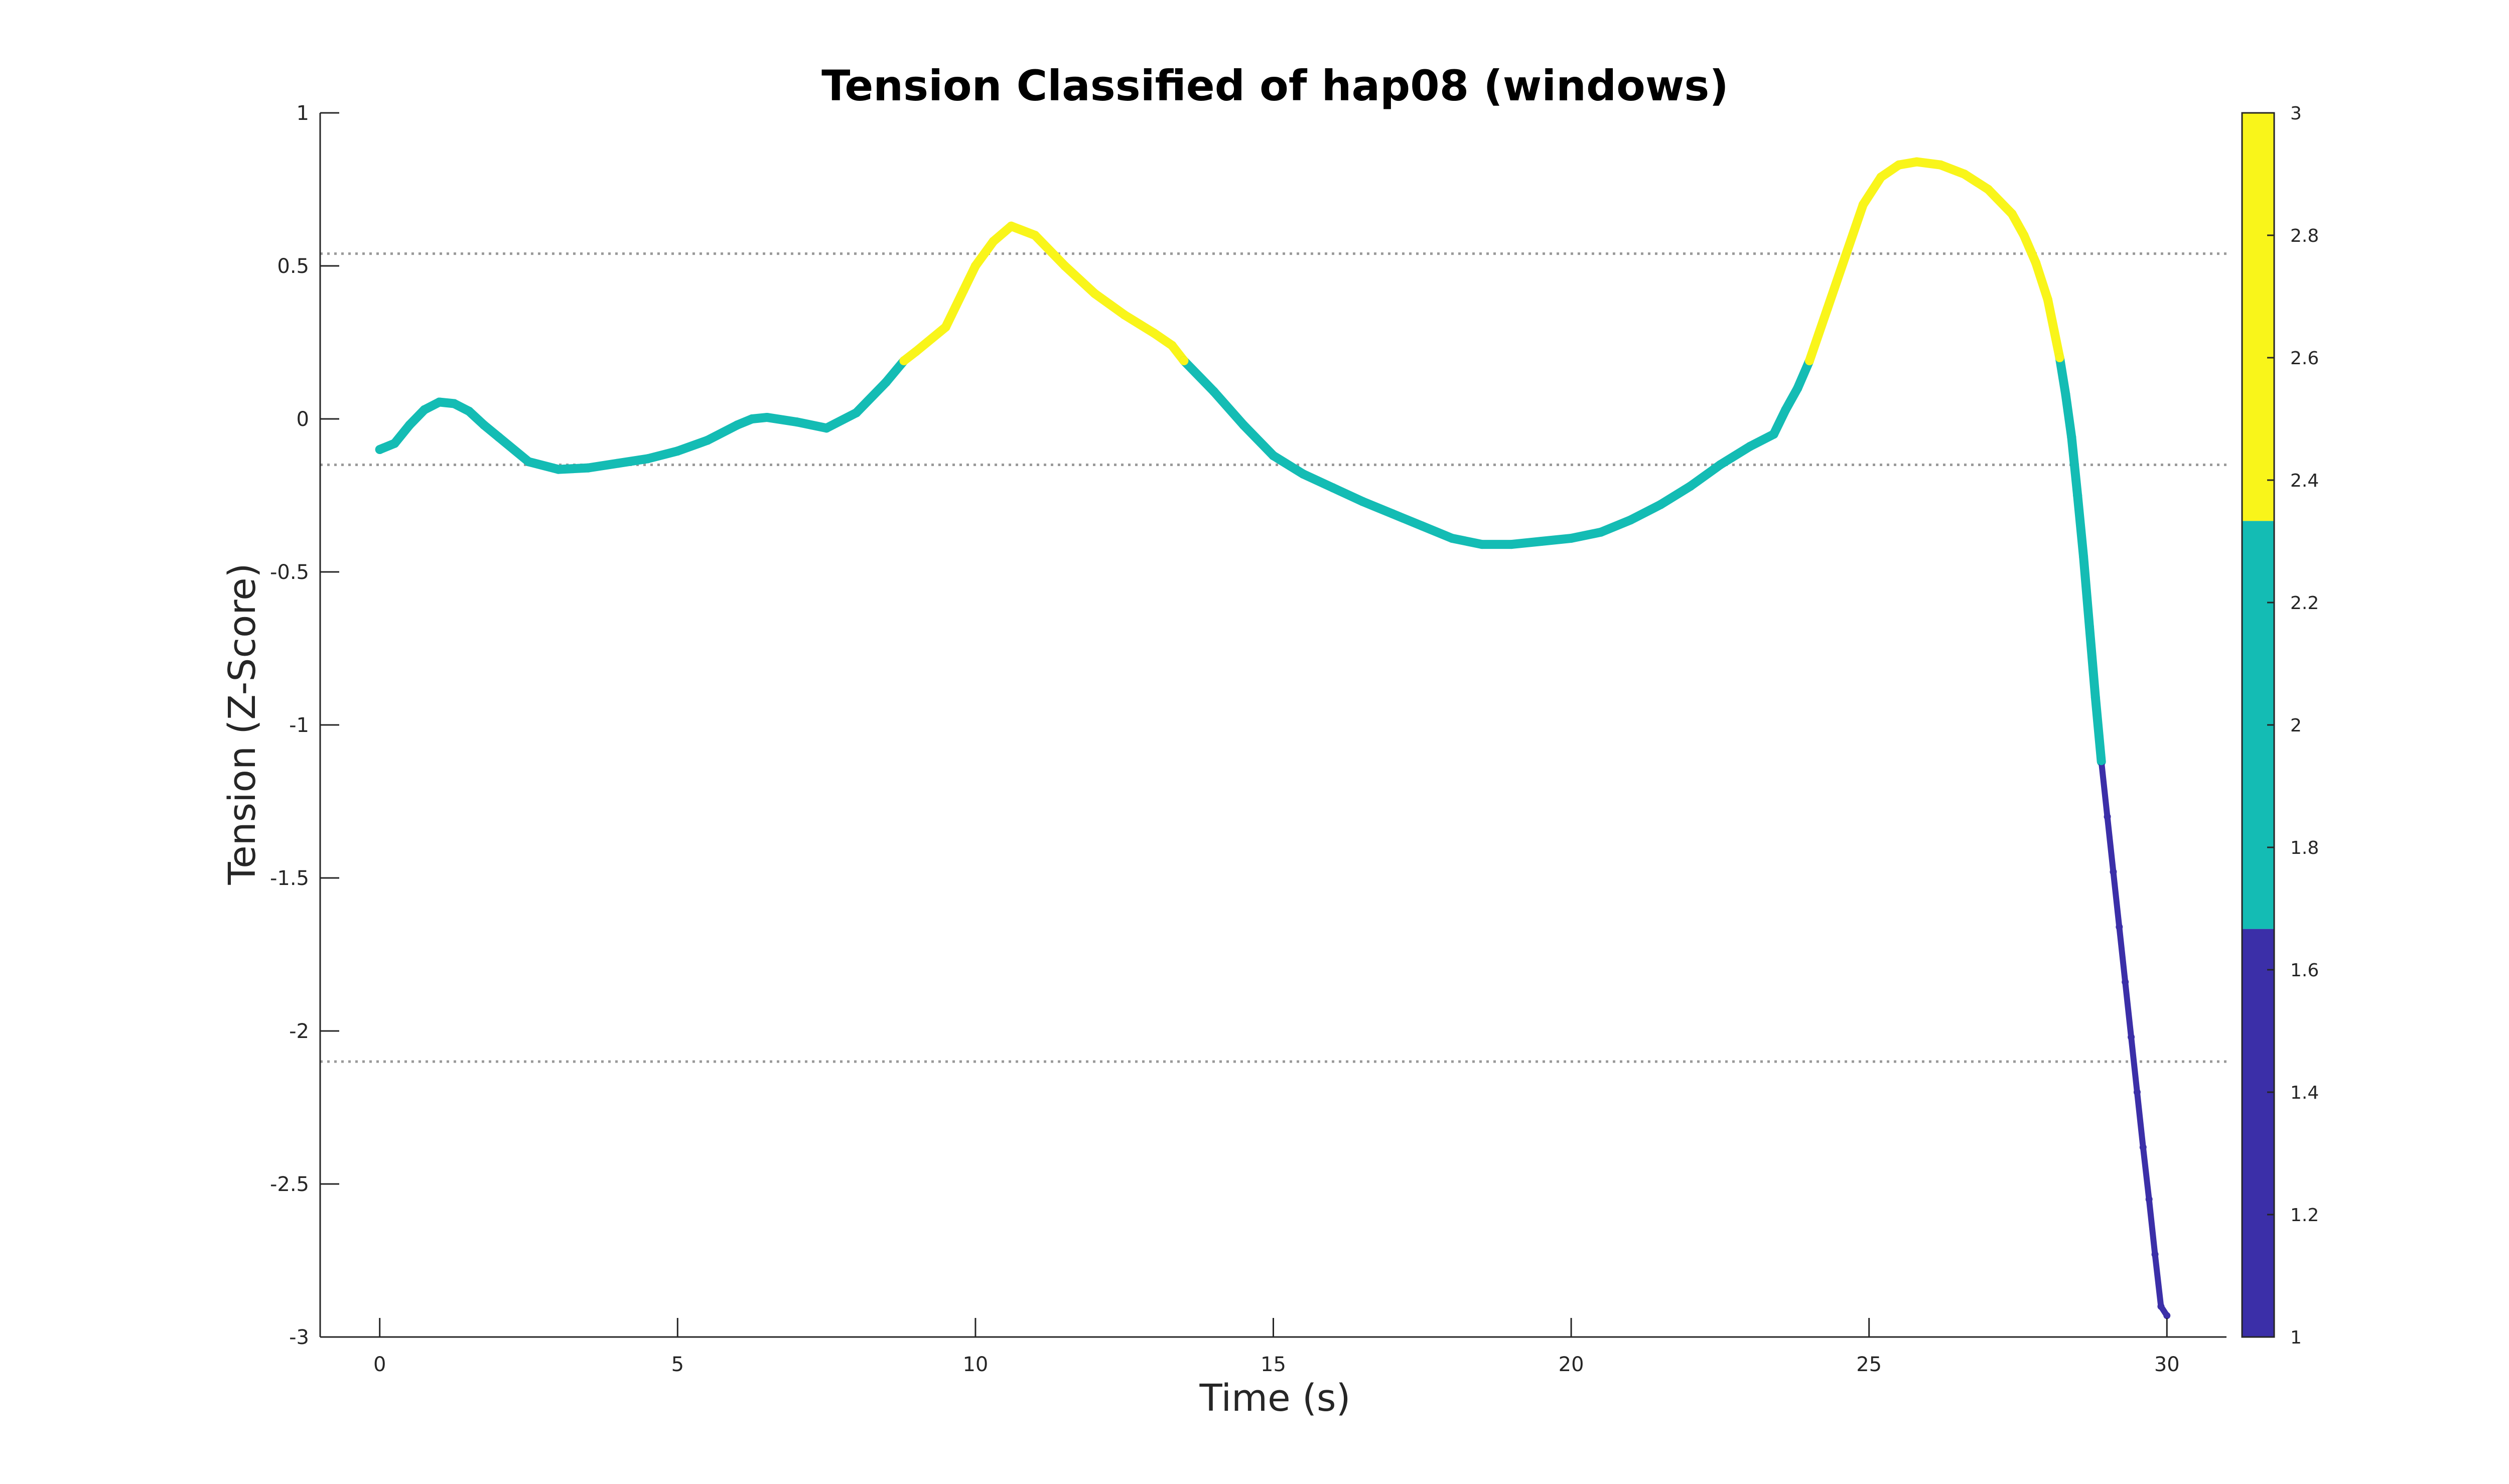  Describe the element at coordinates (2280, 725) in the screenshot. I see `colorbar: 1 1.2 1.4 1.6 1.8 2 2.2 2.4 2.6 2.8 3` at that location.